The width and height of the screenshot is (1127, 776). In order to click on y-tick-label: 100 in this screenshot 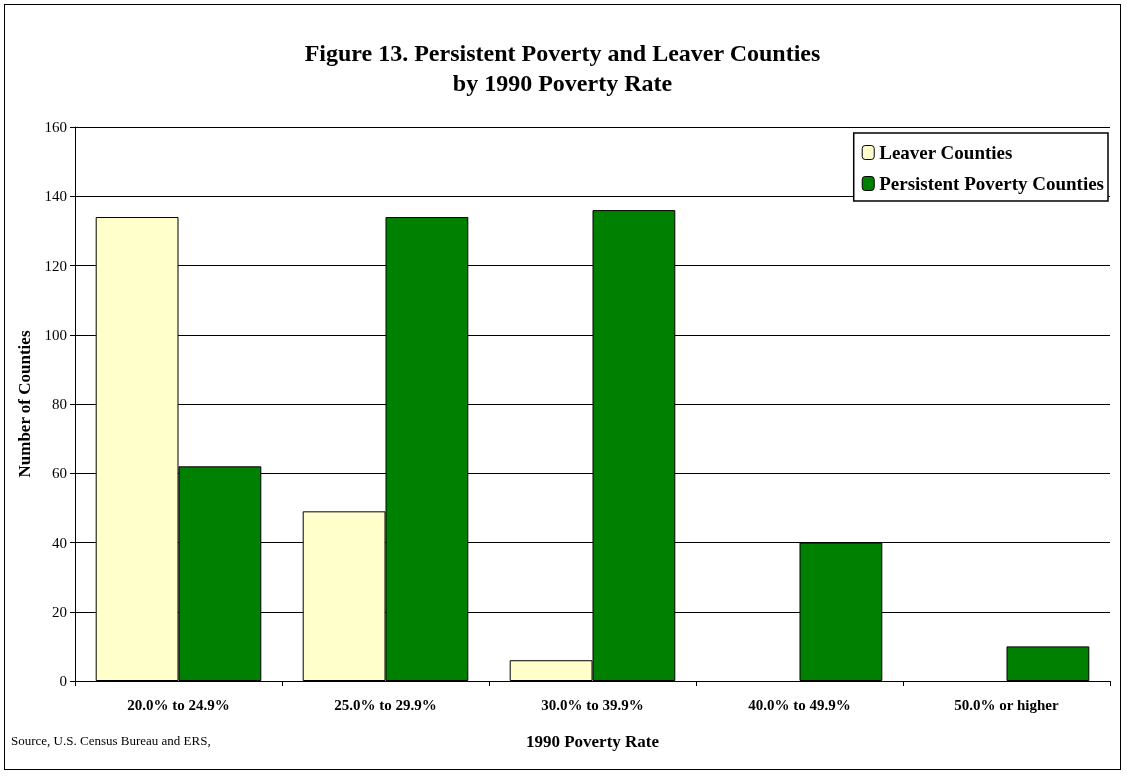, I will do `click(55, 334)`.